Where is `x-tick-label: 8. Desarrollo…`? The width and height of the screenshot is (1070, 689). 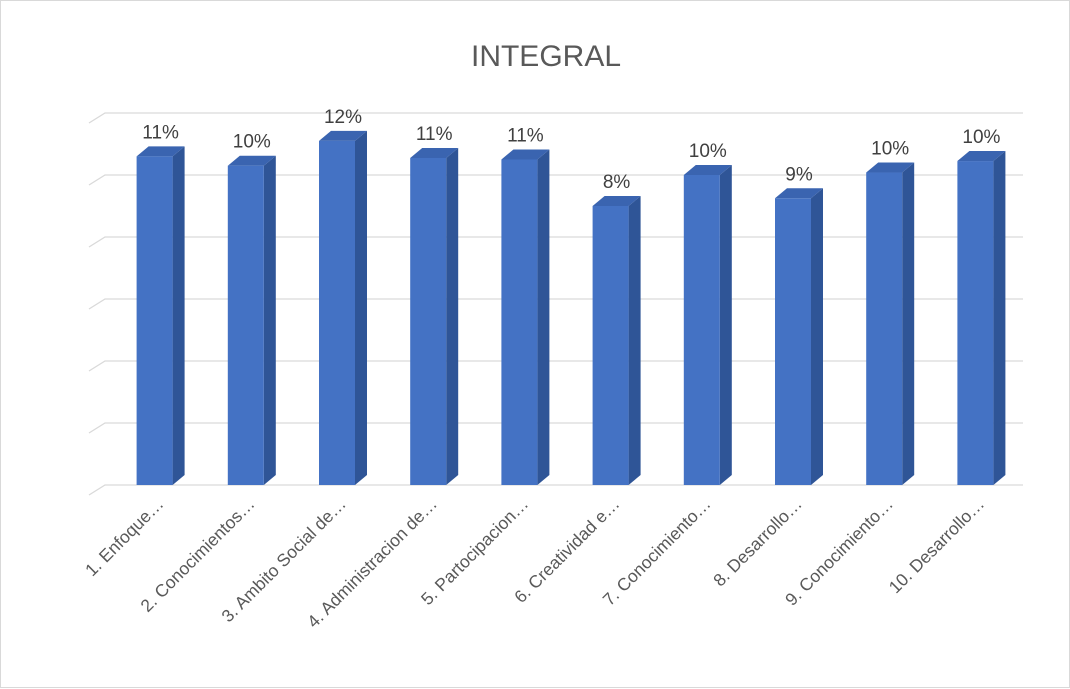
x-tick-label: 8. Desarrollo… is located at coordinates (757, 542).